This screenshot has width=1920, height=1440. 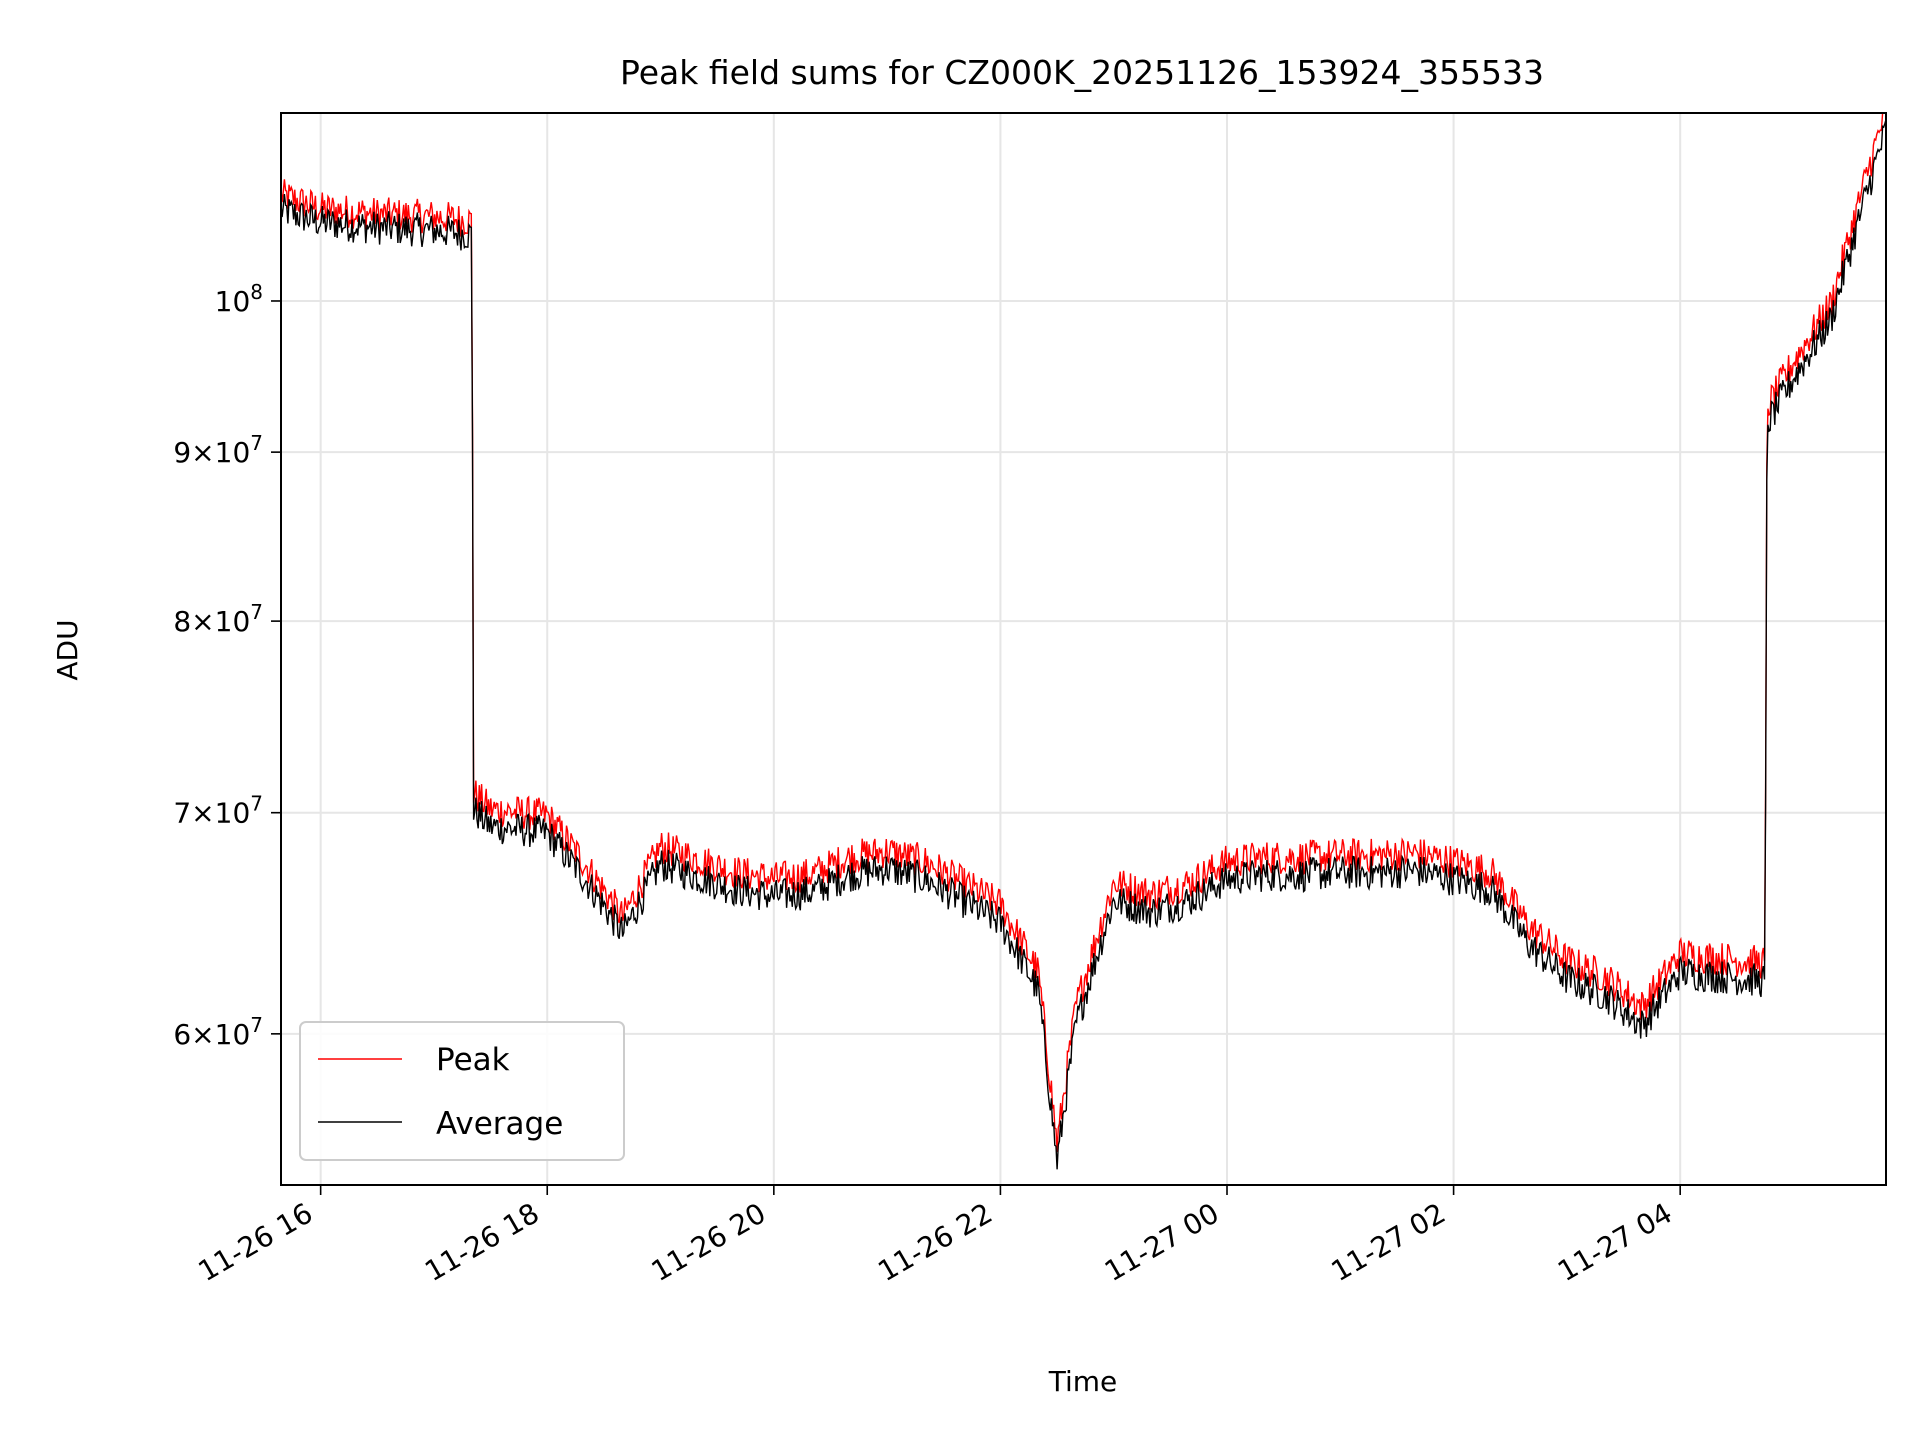 I want to click on y-tick-label: 108, so click(x=239, y=299).